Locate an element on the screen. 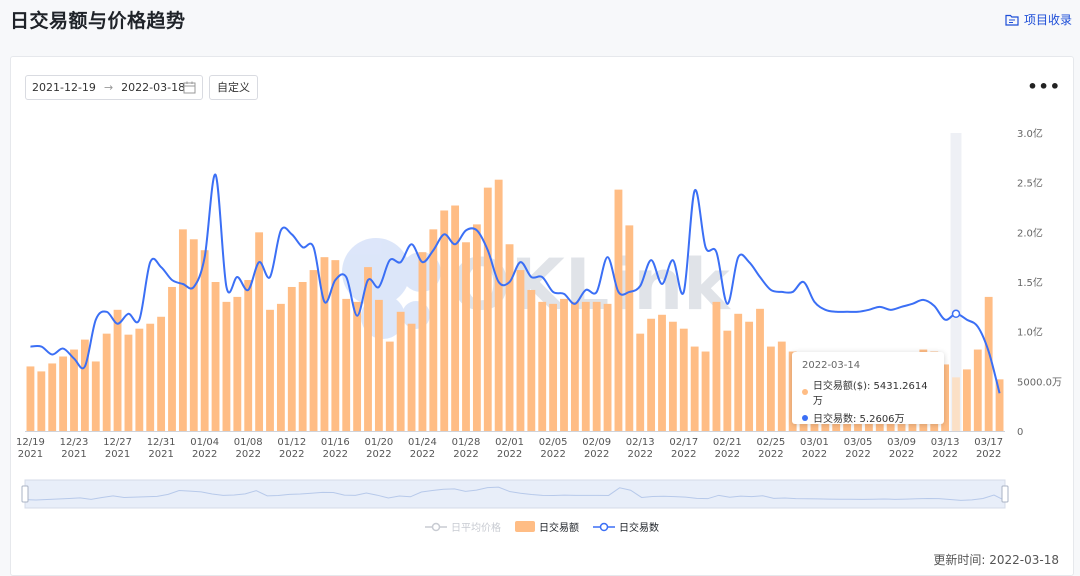 The height and width of the screenshot is (576, 1080). arrow-right-icon: → is located at coordinates (108, 87).